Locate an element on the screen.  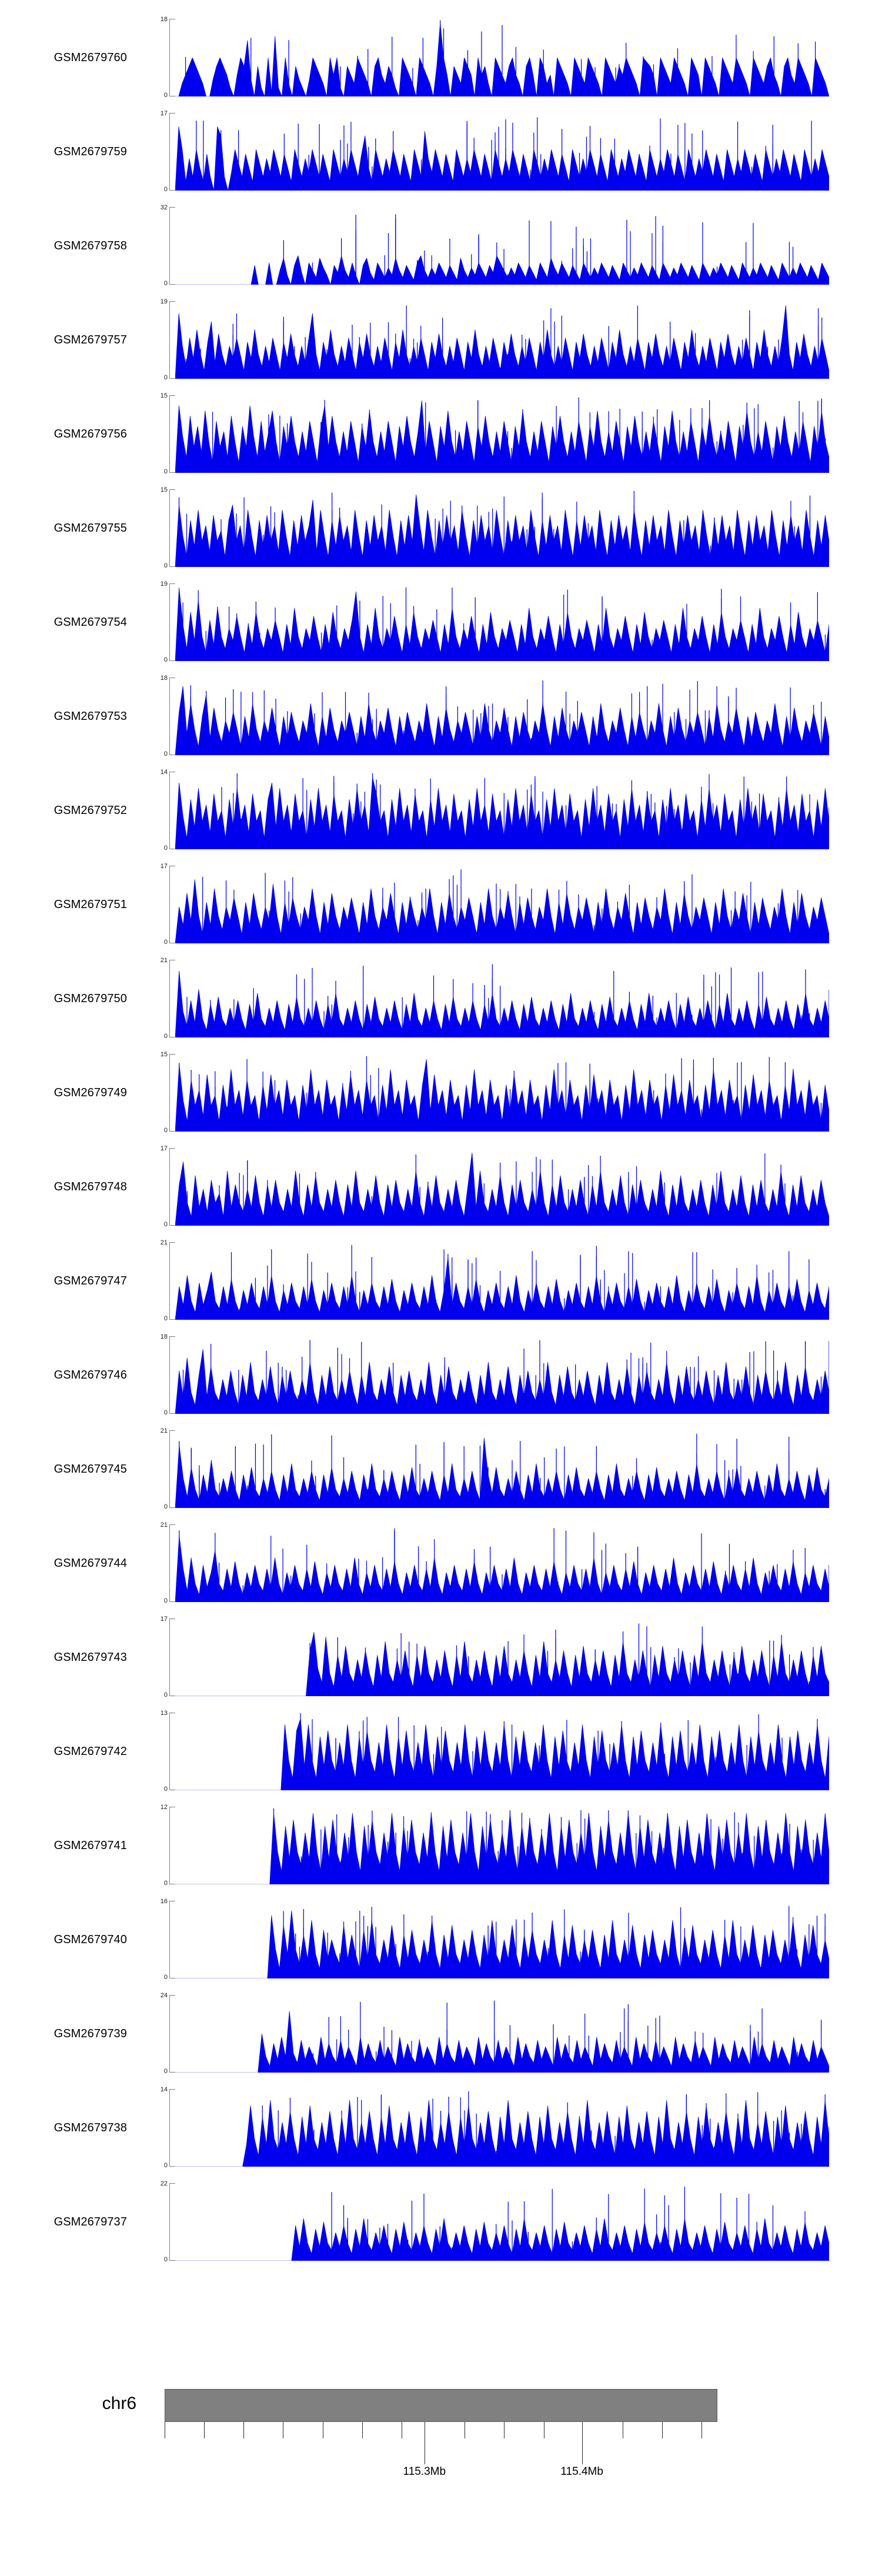
y-axis: 24 0 is located at coordinates (164, 2034).